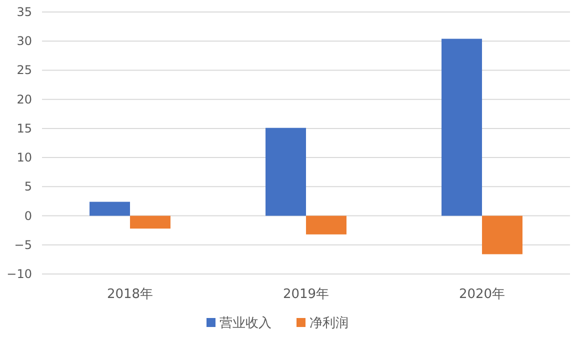 The height and width of the screenshot is (348, 579). What do you see at coordinates (24, 157) in the screenshot?
I see `y-tick-label: 10` at bounding box center [24, 157].